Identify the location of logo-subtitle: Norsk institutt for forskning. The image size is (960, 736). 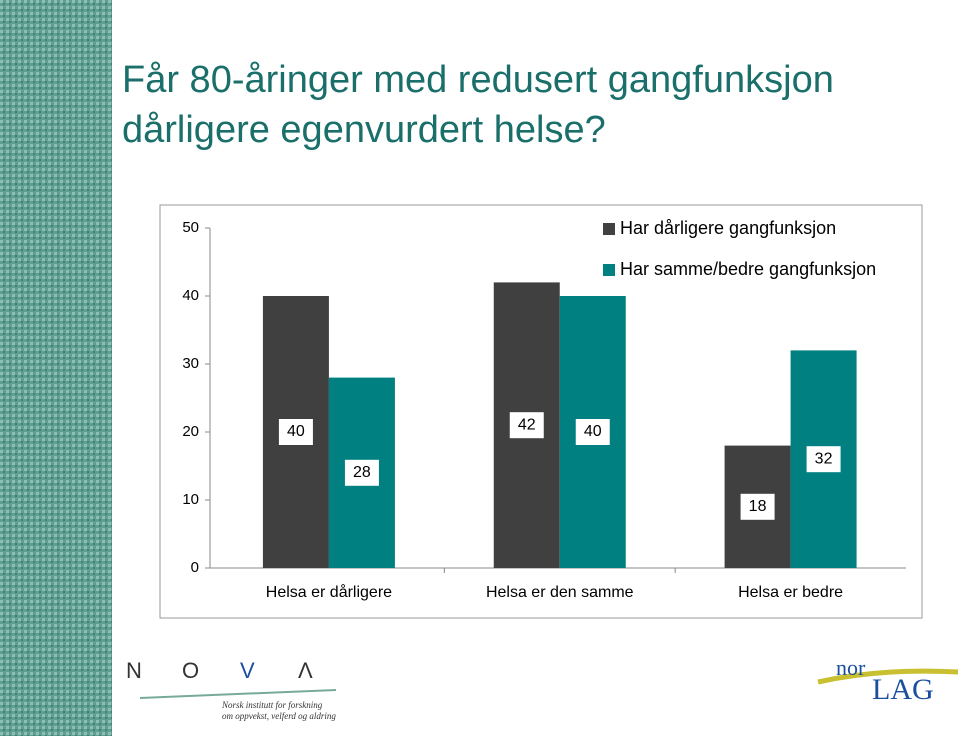
(272, 705).